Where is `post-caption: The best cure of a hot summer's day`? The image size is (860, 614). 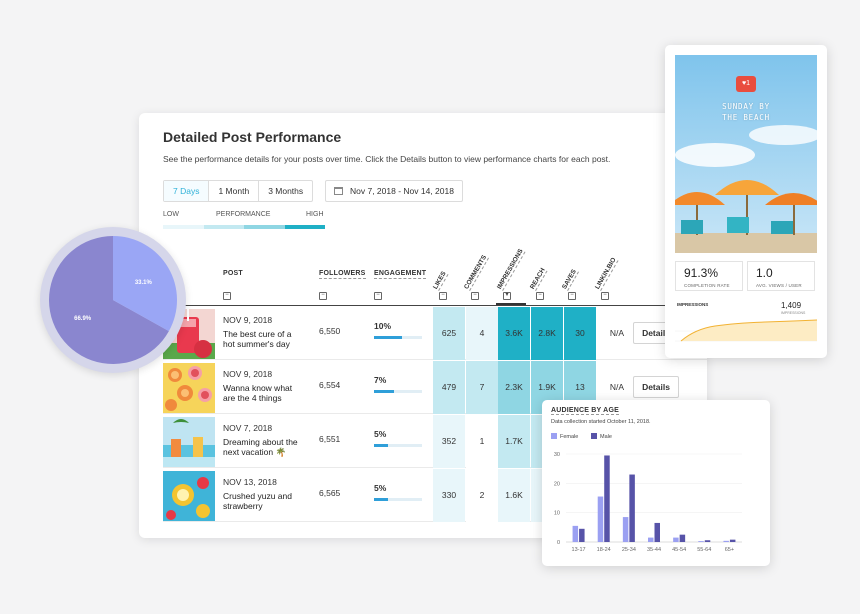
post-caption: The best cure of a hot summer's day is located at coordinates (257, 339).